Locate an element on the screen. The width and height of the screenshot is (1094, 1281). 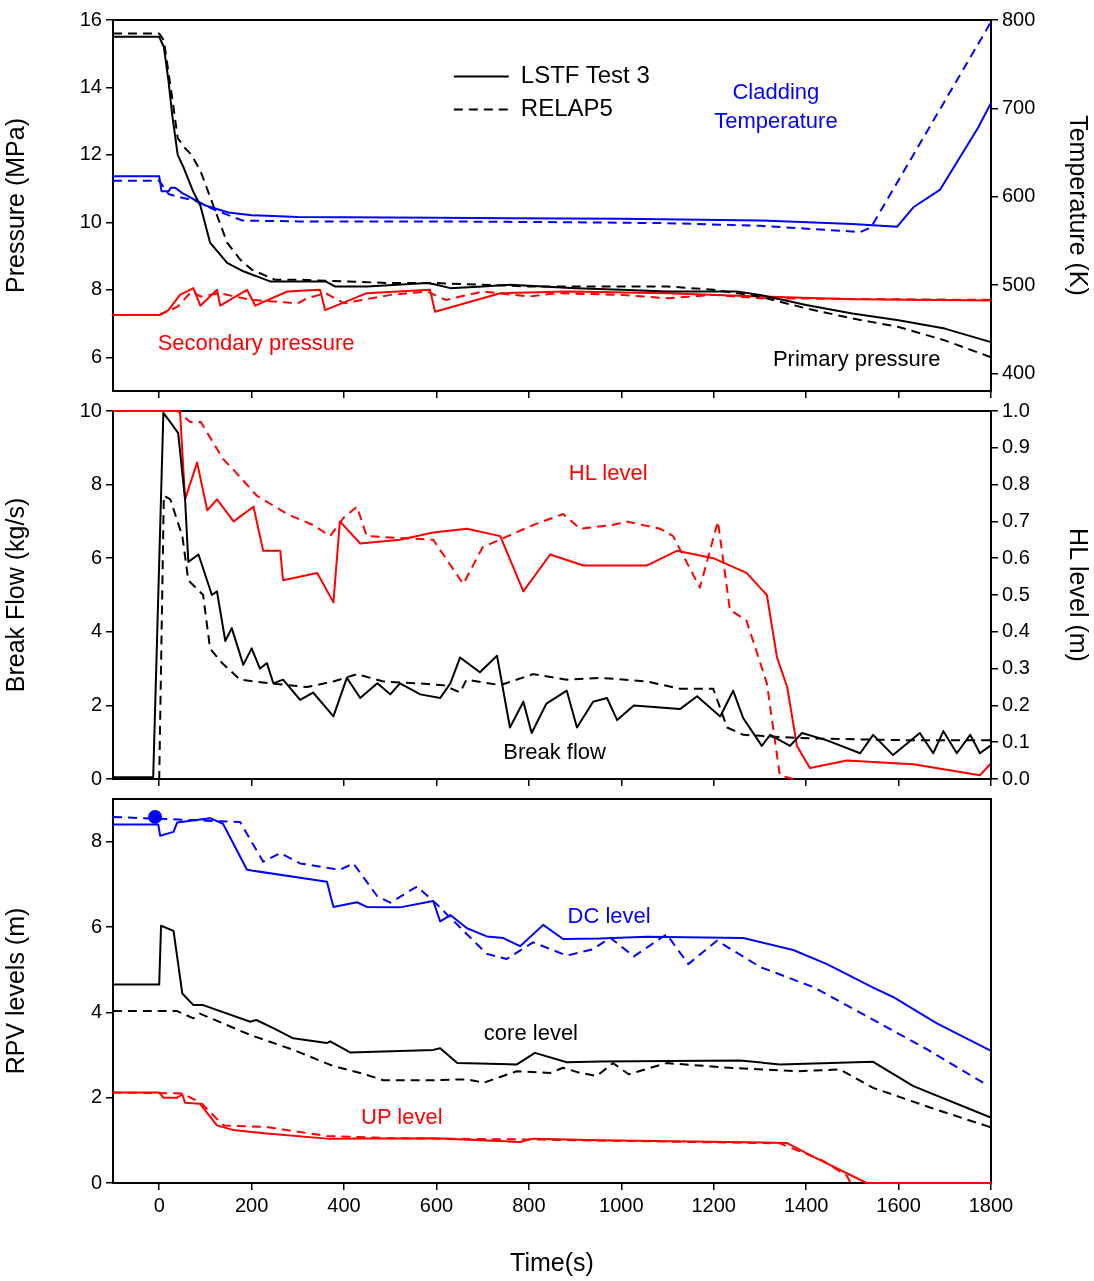
y2-tick-label: 0.8 is located at coordinates (1016, 483).